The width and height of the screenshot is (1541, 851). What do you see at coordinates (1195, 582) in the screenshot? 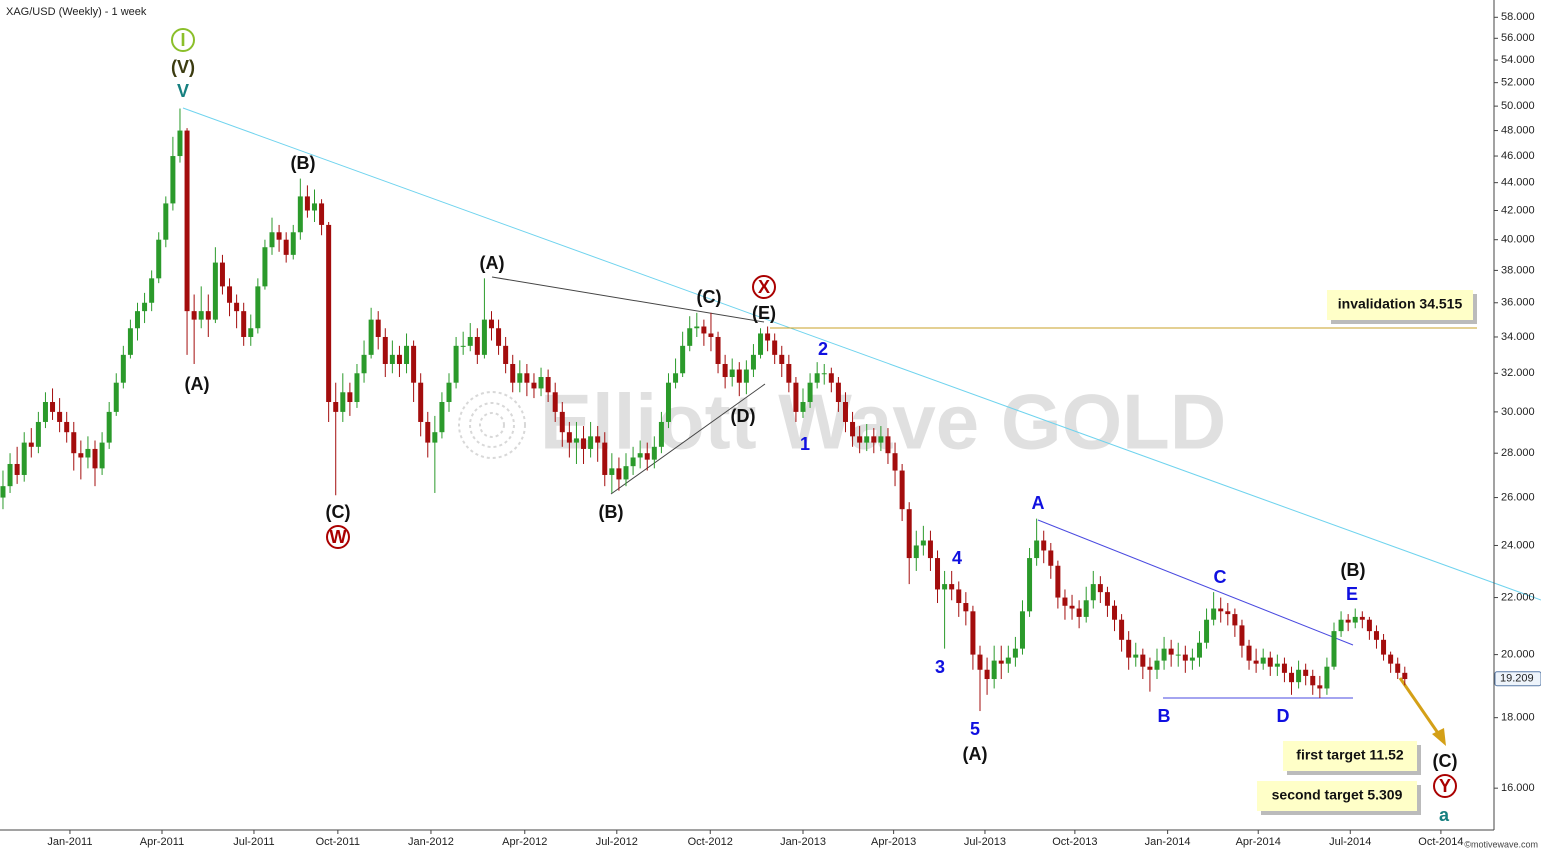
I see `trend-line` at bounding box center [1195, 582].